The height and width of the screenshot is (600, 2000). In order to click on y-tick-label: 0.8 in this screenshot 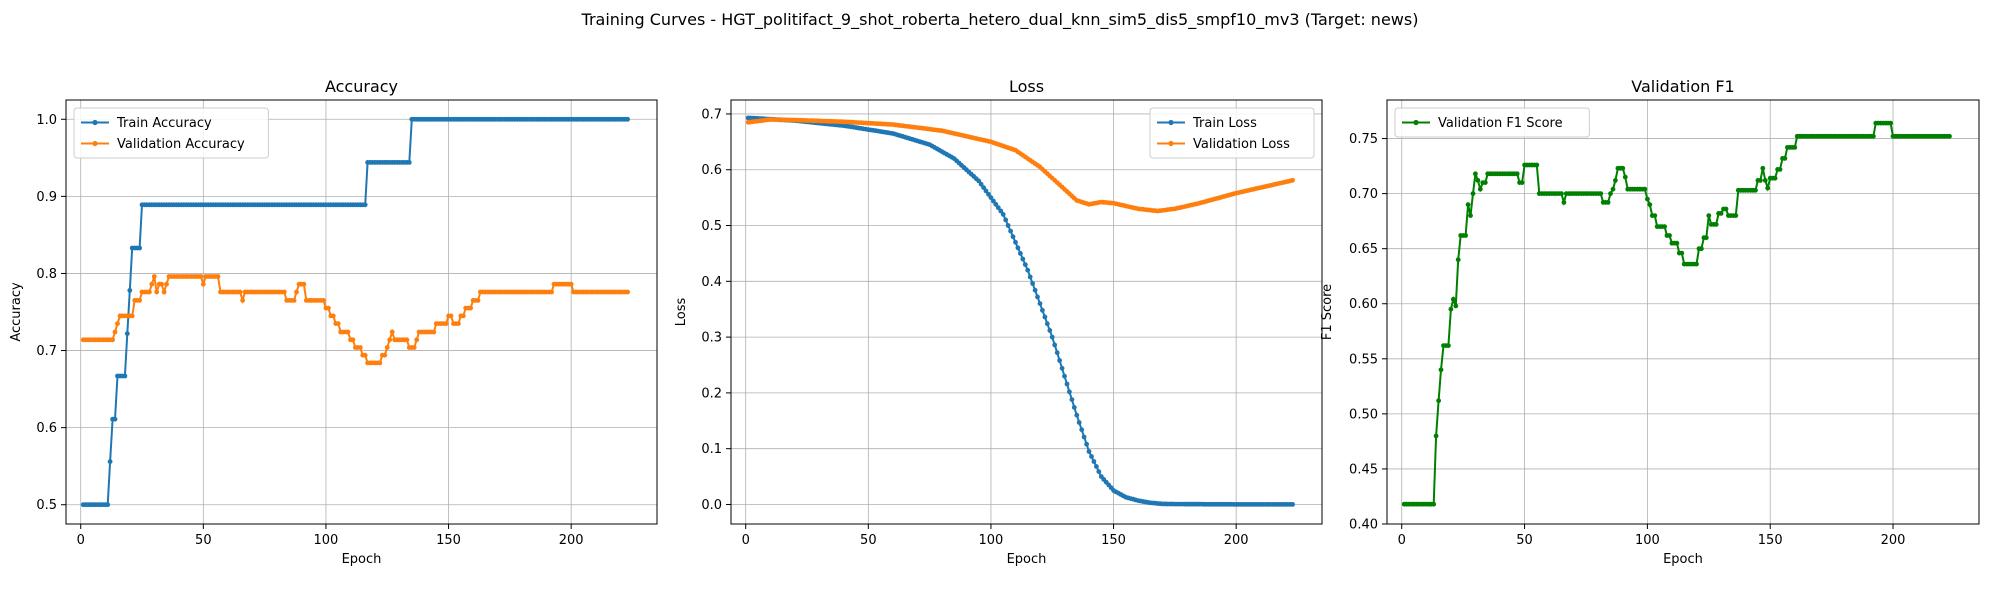, I will do `click(46, 274)`.